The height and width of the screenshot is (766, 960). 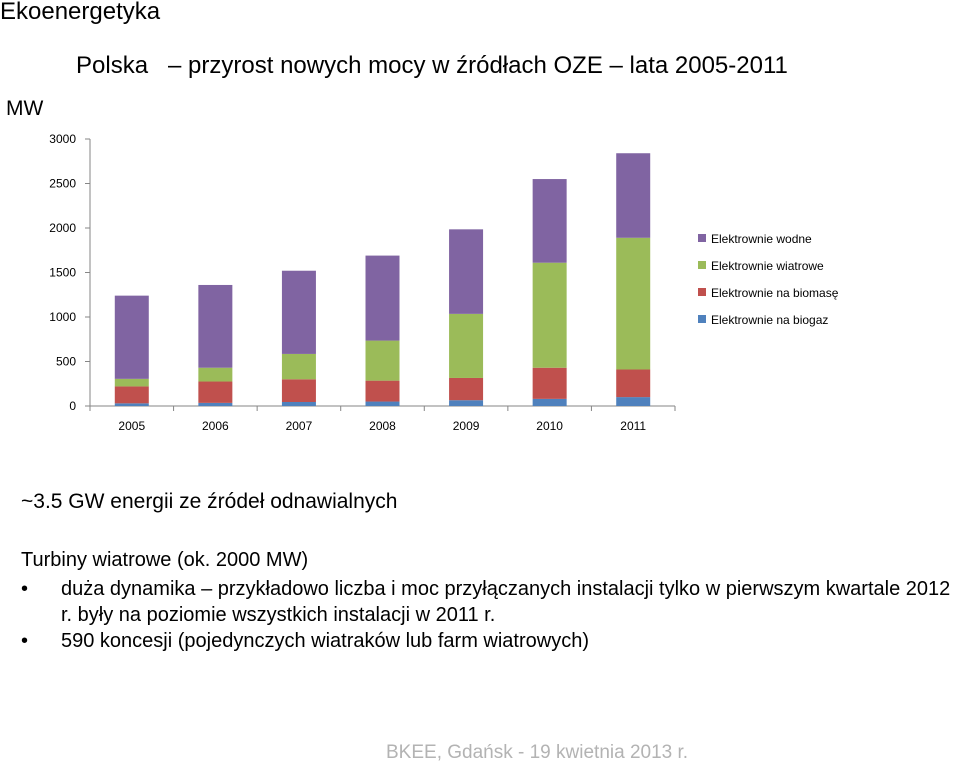 I want to click on summary-text: ~3.5 GW energii ze źródeł odnawialnych, so click(x=209, y=501).